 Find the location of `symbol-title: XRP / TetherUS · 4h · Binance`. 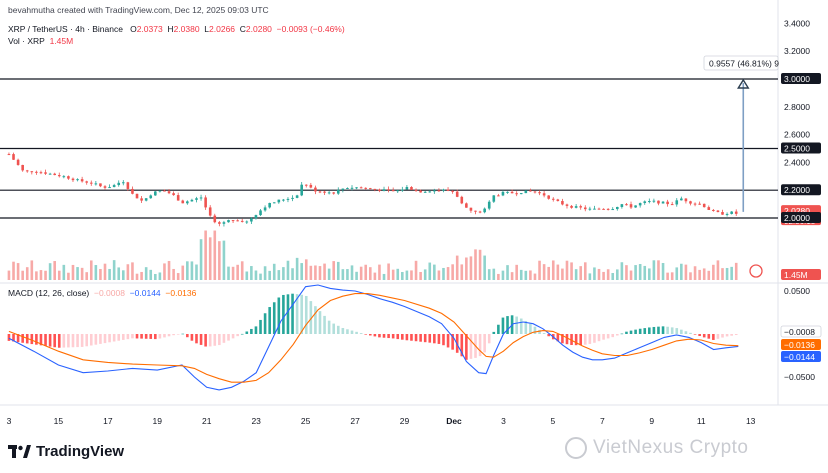

symbol-title: XRP / TetherUS · 4h · Binance is located at coordinates (65, 29).